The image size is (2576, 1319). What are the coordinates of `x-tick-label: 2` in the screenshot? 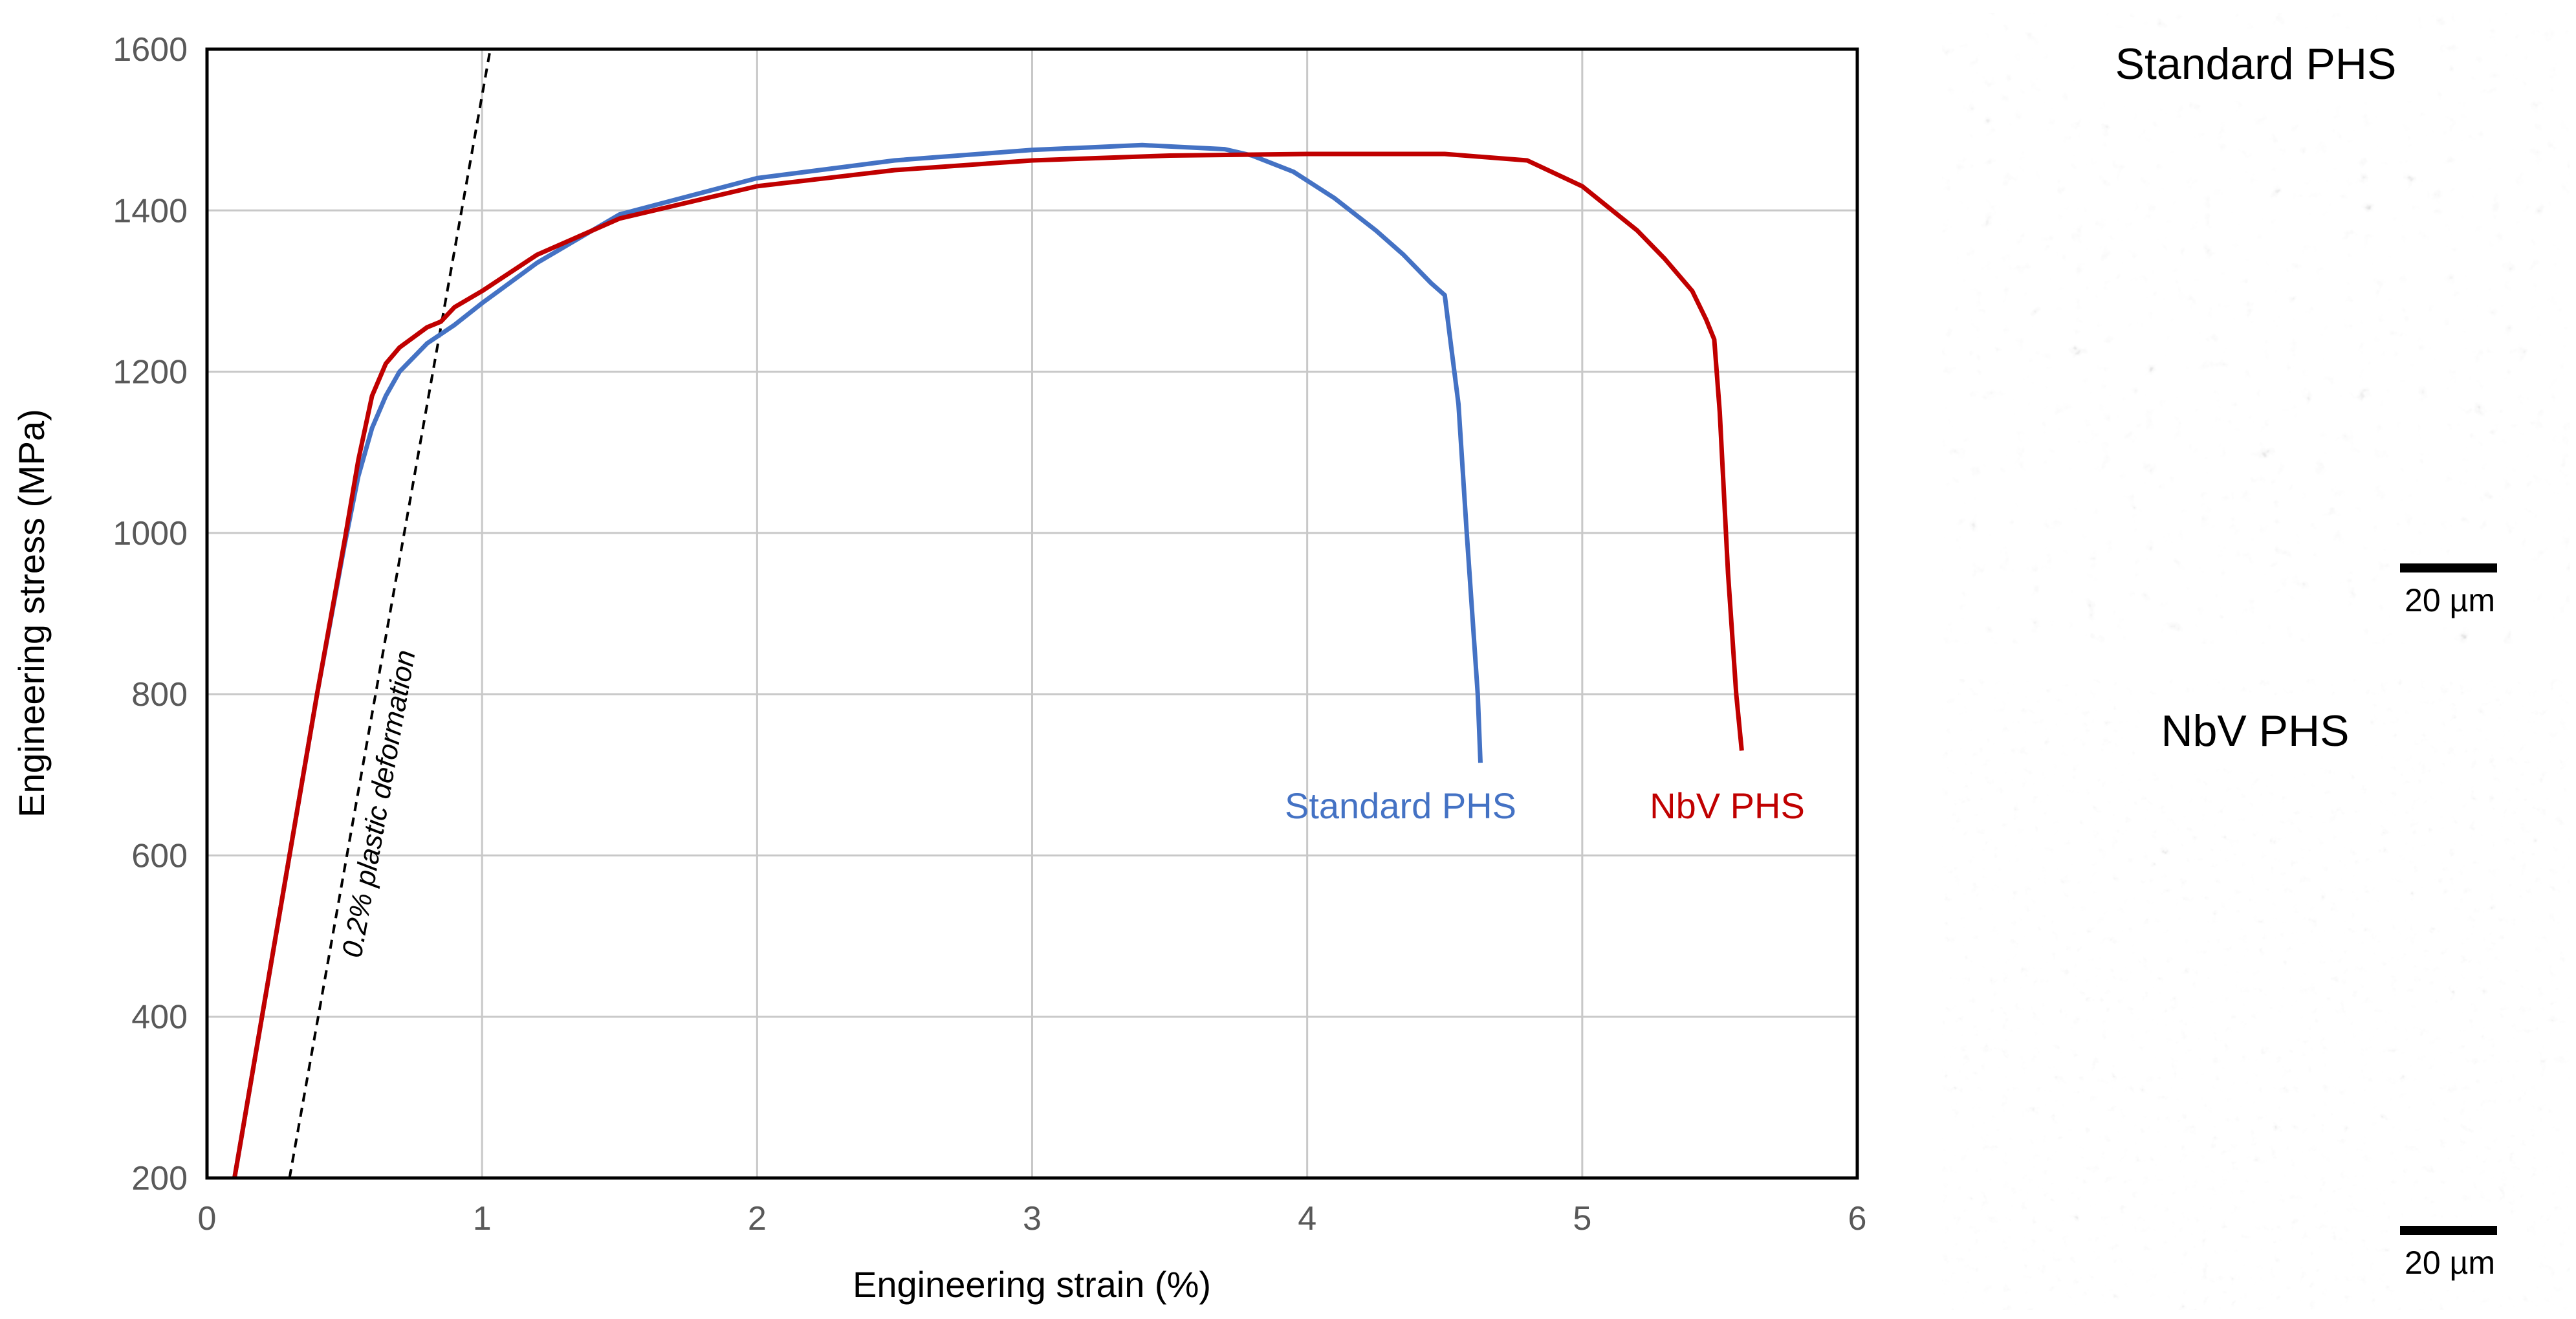 It's located at (757, 1218).